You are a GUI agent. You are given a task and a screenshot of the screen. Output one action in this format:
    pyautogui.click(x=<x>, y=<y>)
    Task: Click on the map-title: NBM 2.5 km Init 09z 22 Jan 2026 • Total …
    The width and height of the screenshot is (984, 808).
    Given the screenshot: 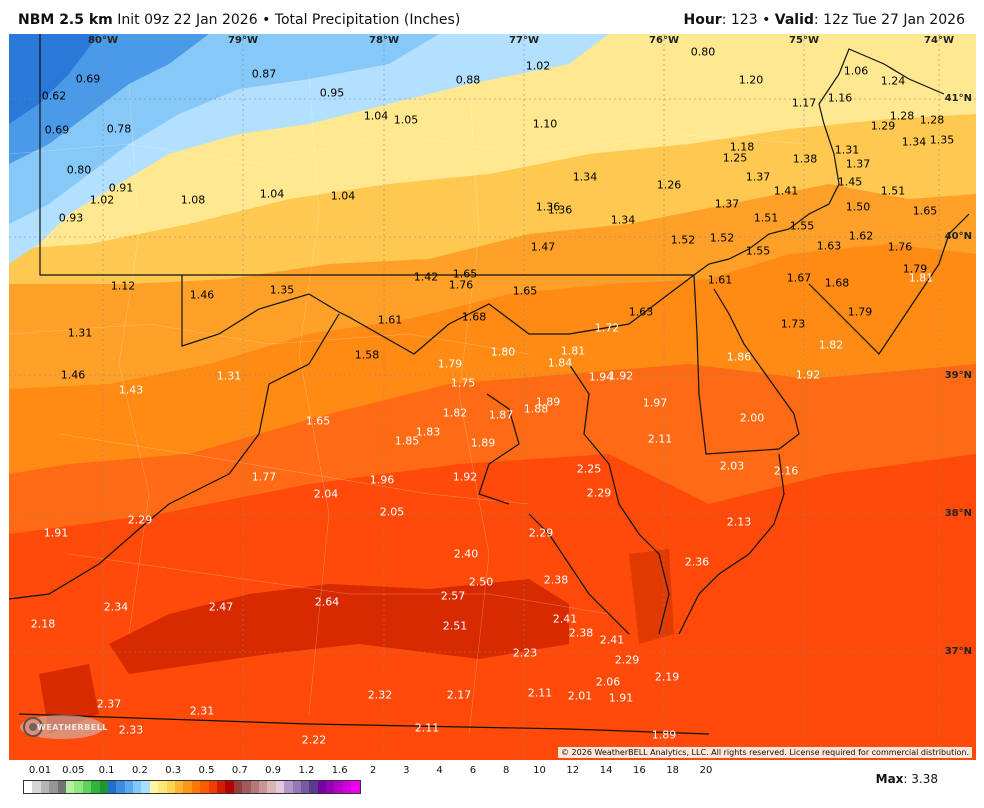 What is the action you would take?
    pyautogui.click(x=239, y=20)
    